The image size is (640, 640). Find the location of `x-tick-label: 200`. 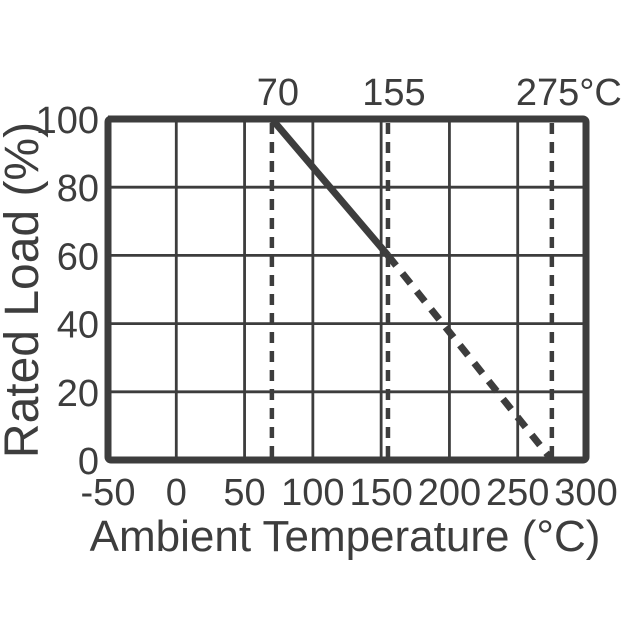

x-tick-label: 200 is located at coordinates (449, 493).